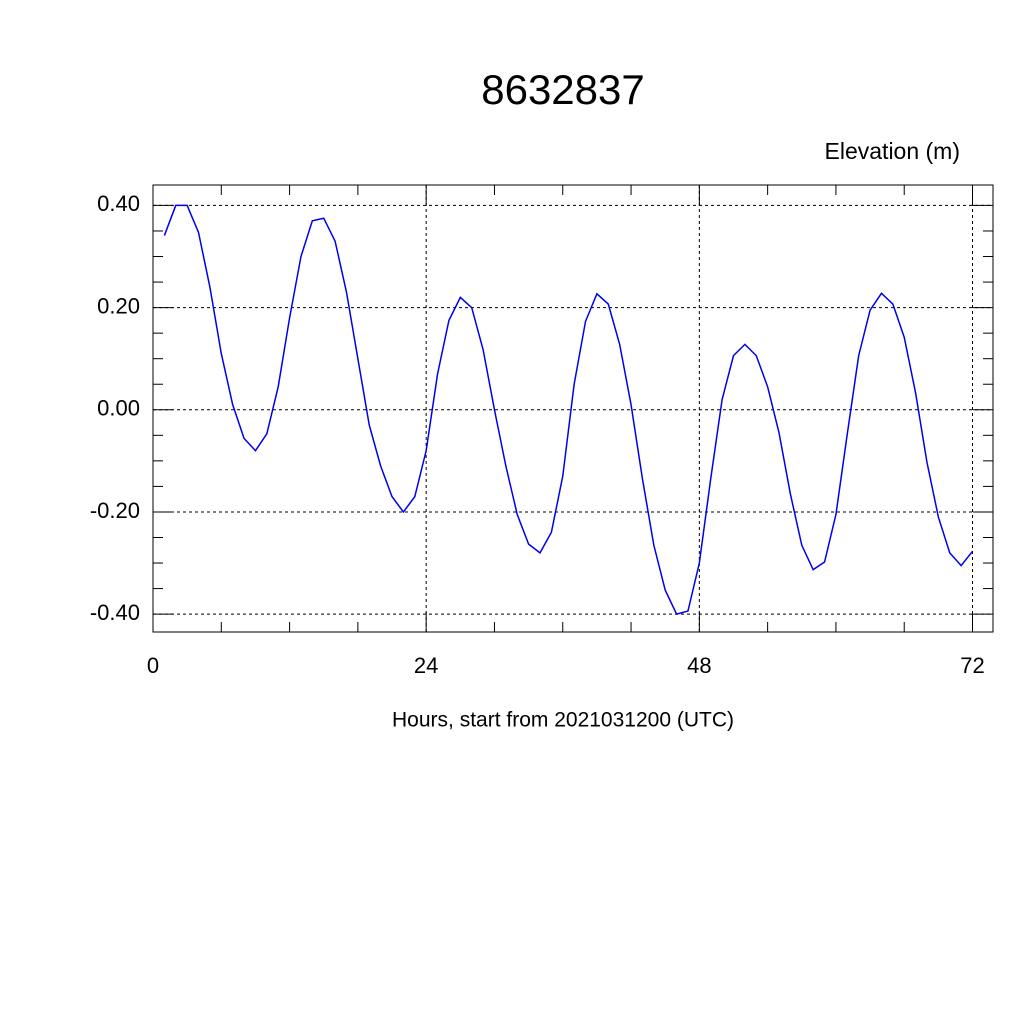  What do you see at coordinates (972, 665) in the screenshot?
I see `x-tick-label: 72` at bounding box center [972, 665].